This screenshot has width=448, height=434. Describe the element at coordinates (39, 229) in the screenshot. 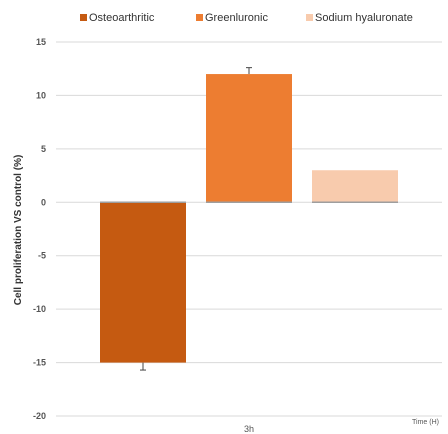

I see `y-axis-ticks: 15 10 5 0 -5 -10 -15 -20` at that location.